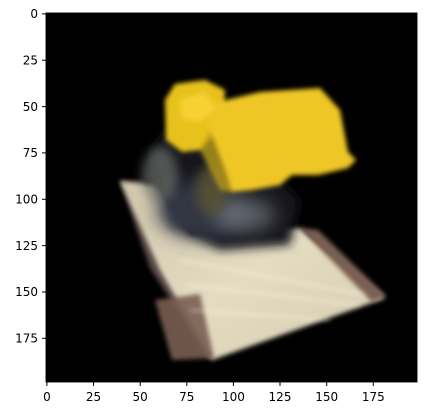  Describe the element at coordinates (214, 393) in the screenshot. I see `x-axis: 0 25 50 75 100 125 150 175` at that location.